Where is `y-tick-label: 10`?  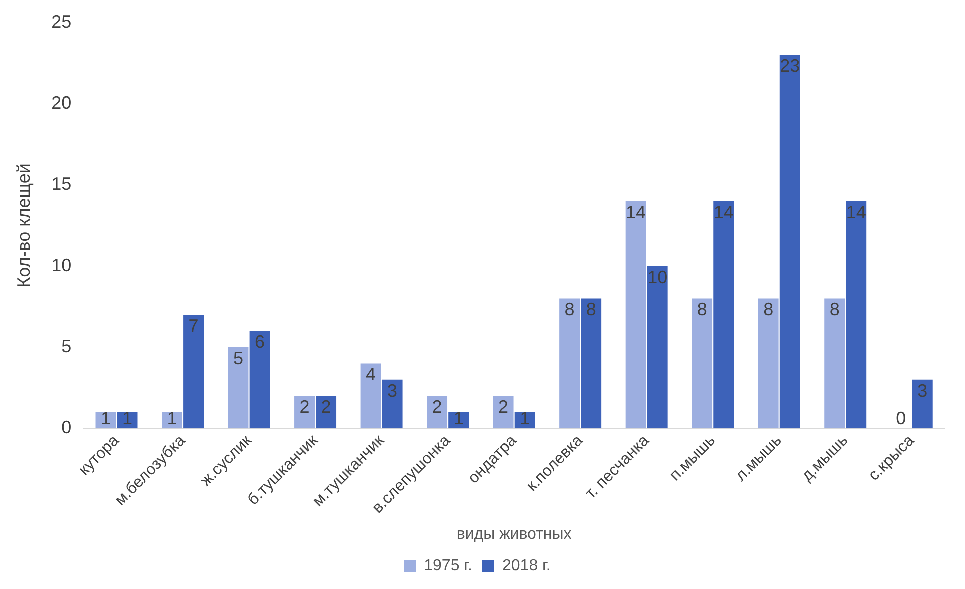
y-tick-label: 10 is located at coordinates (62, 265).